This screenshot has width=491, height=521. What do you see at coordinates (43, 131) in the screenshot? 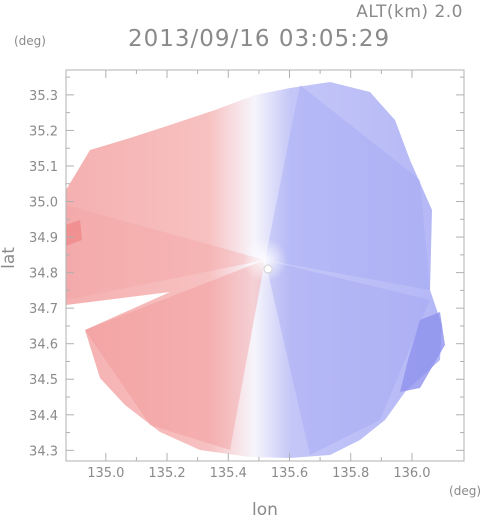
I see `y-tick-label: 35.2` at bounding box center [43, 131].